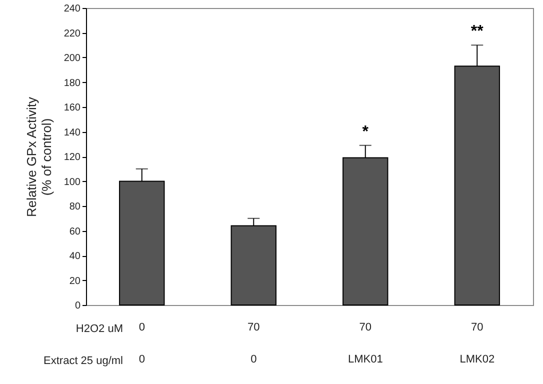 This screenshot has width=543, height=384. Describe the element at coordinates (75, 281) in the screenshot. I see `y-tick-label: 20` at that location.